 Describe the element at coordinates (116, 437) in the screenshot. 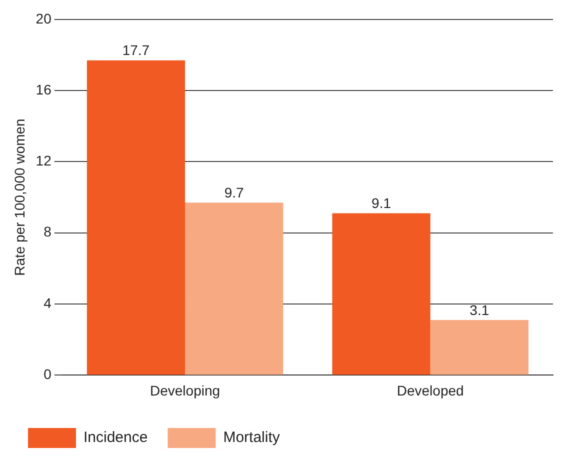

I see `legend-label: Incidence` at that location.